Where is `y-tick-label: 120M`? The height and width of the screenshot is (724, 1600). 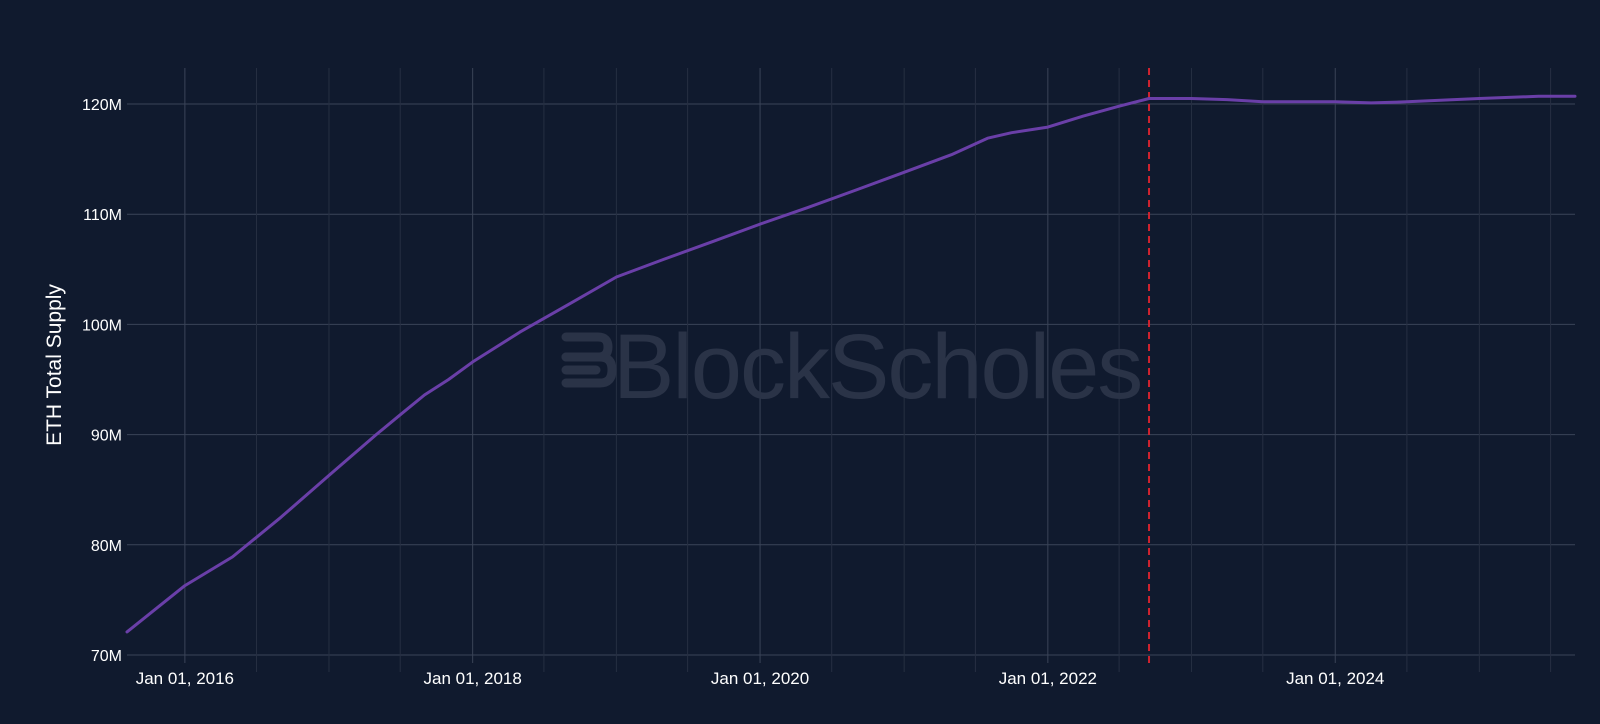 y-tick-label: 120M is located at coordinates (102, 105).